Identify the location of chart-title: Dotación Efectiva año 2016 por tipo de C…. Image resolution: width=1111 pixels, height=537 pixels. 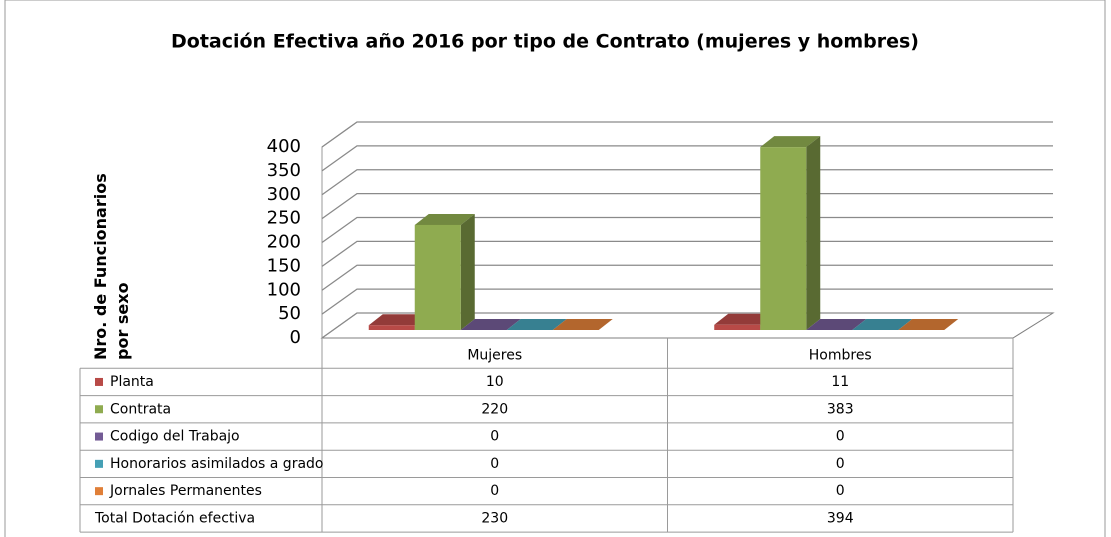
(545, 42).